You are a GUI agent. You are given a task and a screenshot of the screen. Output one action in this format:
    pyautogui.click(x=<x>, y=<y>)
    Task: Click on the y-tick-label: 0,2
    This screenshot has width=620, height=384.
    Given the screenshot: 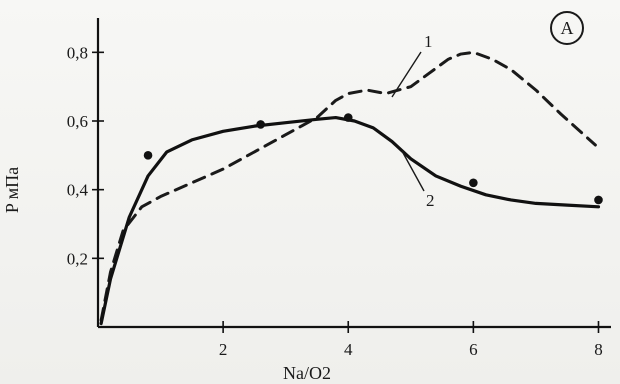 What is the action you would take?
    pyautogui.click(x=77, y=258)
    